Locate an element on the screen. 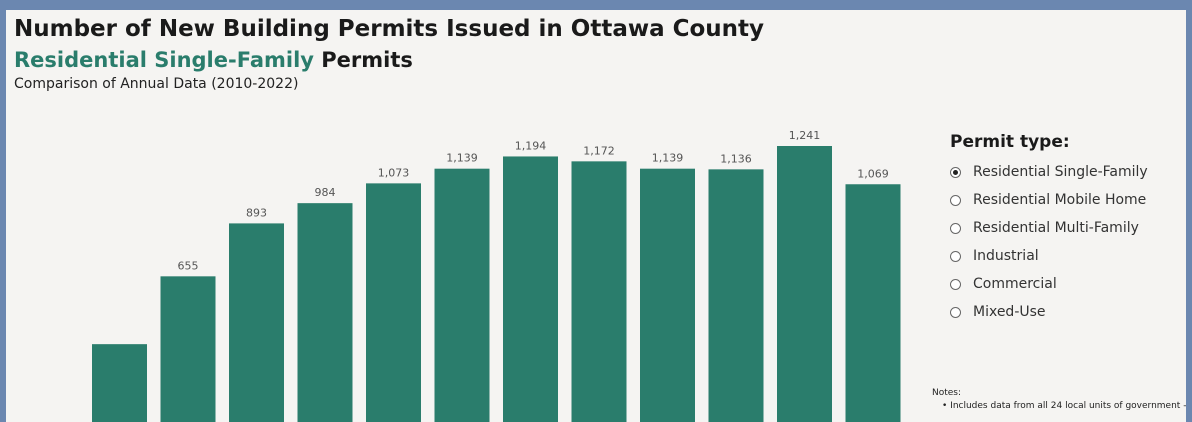  option-commercial: Commercial is located at coordinates (1049, 284).